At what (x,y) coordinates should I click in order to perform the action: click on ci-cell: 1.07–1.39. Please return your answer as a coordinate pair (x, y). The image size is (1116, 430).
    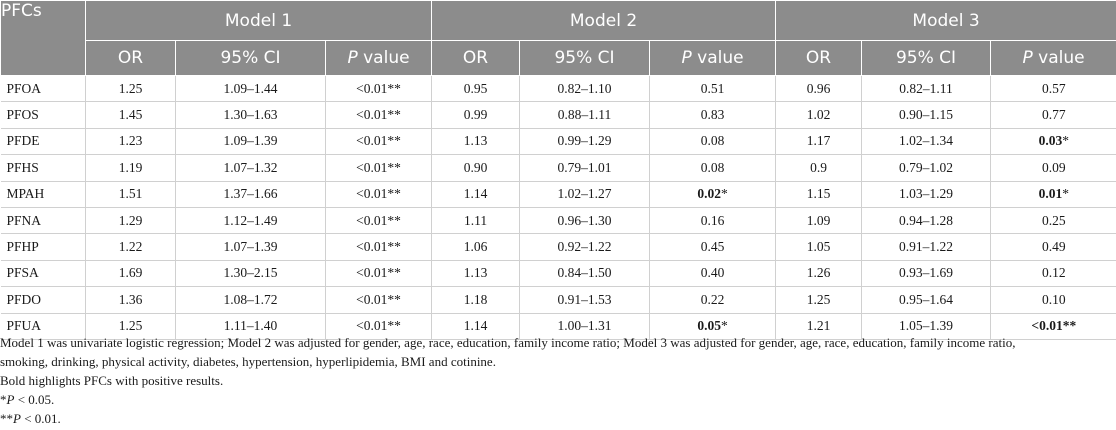
    Looking at the image, I should click on (250, 247).